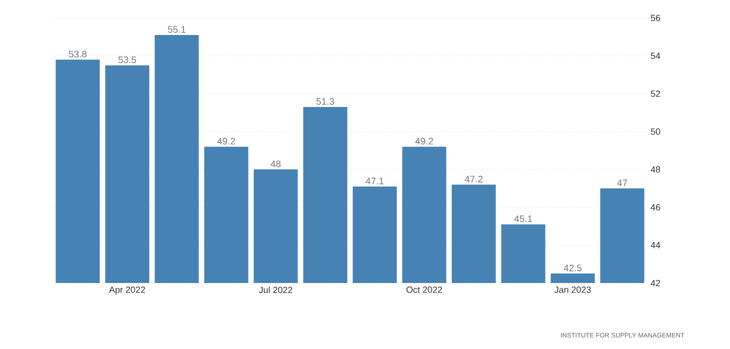  What do you see at coordinates (325, 101) in the screenshot?
I see `data-label: 51.3` at bounding box center [325, 101].